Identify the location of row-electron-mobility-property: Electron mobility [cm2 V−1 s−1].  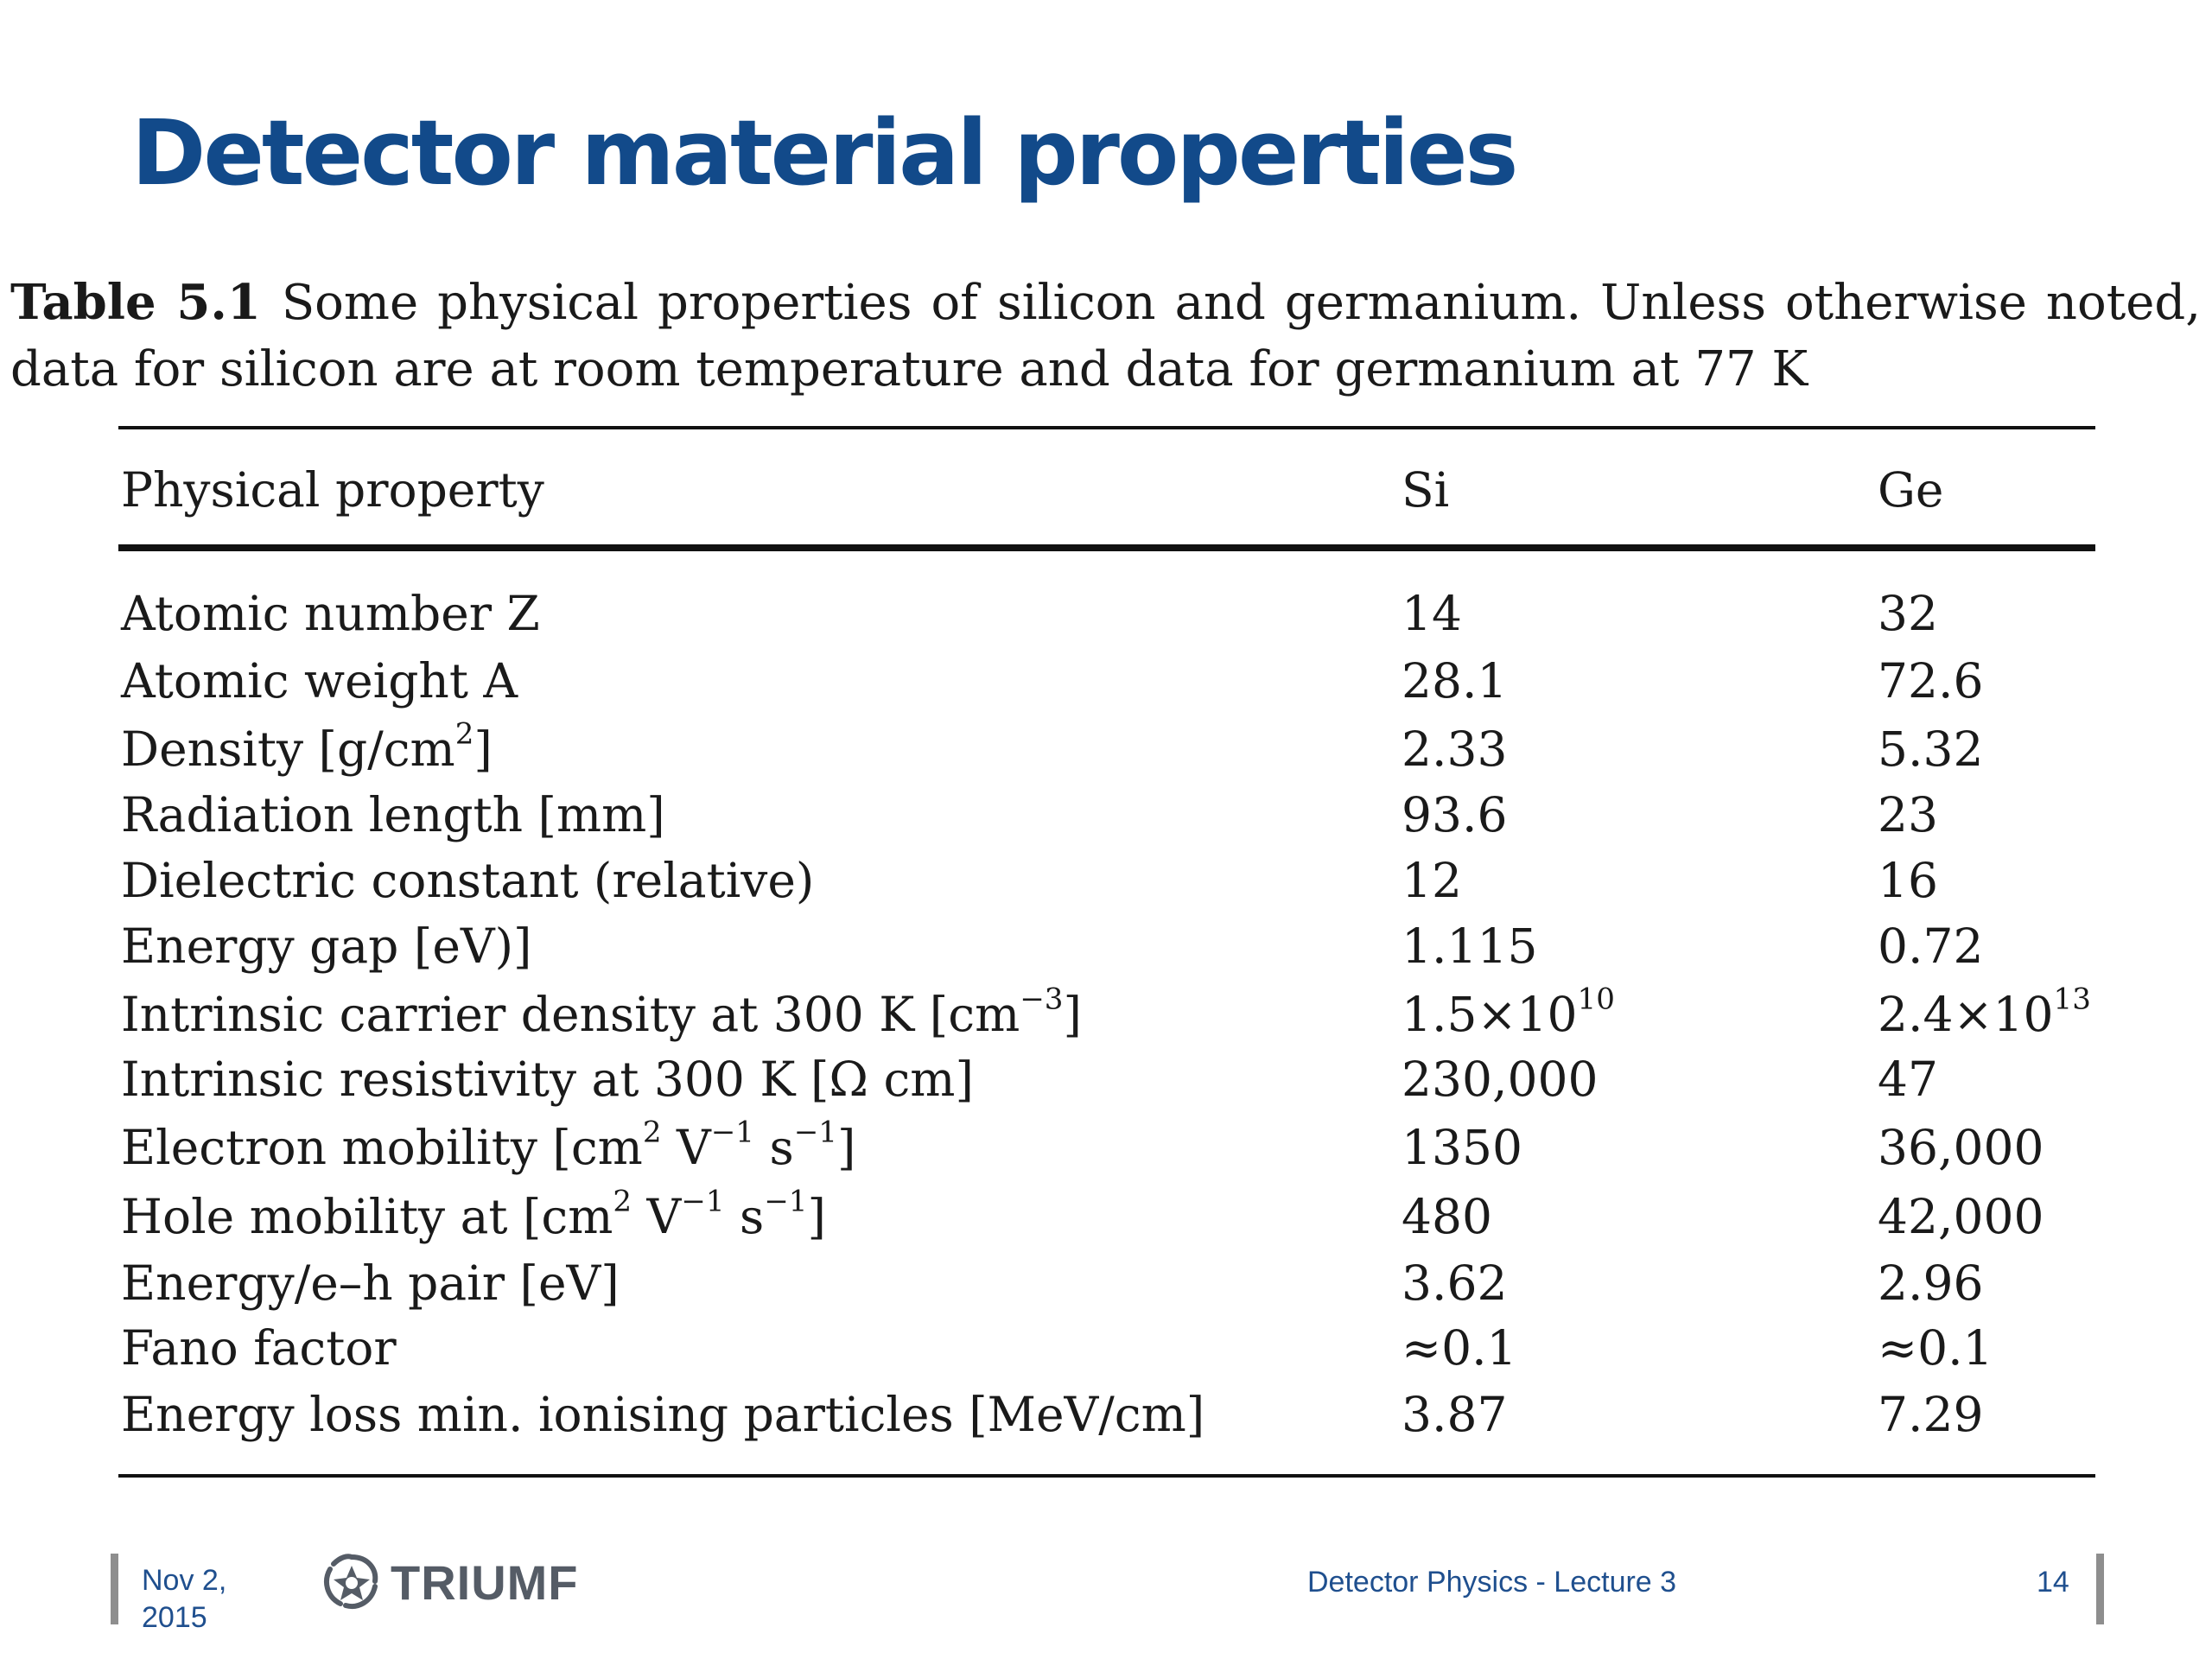
(488, 1145).